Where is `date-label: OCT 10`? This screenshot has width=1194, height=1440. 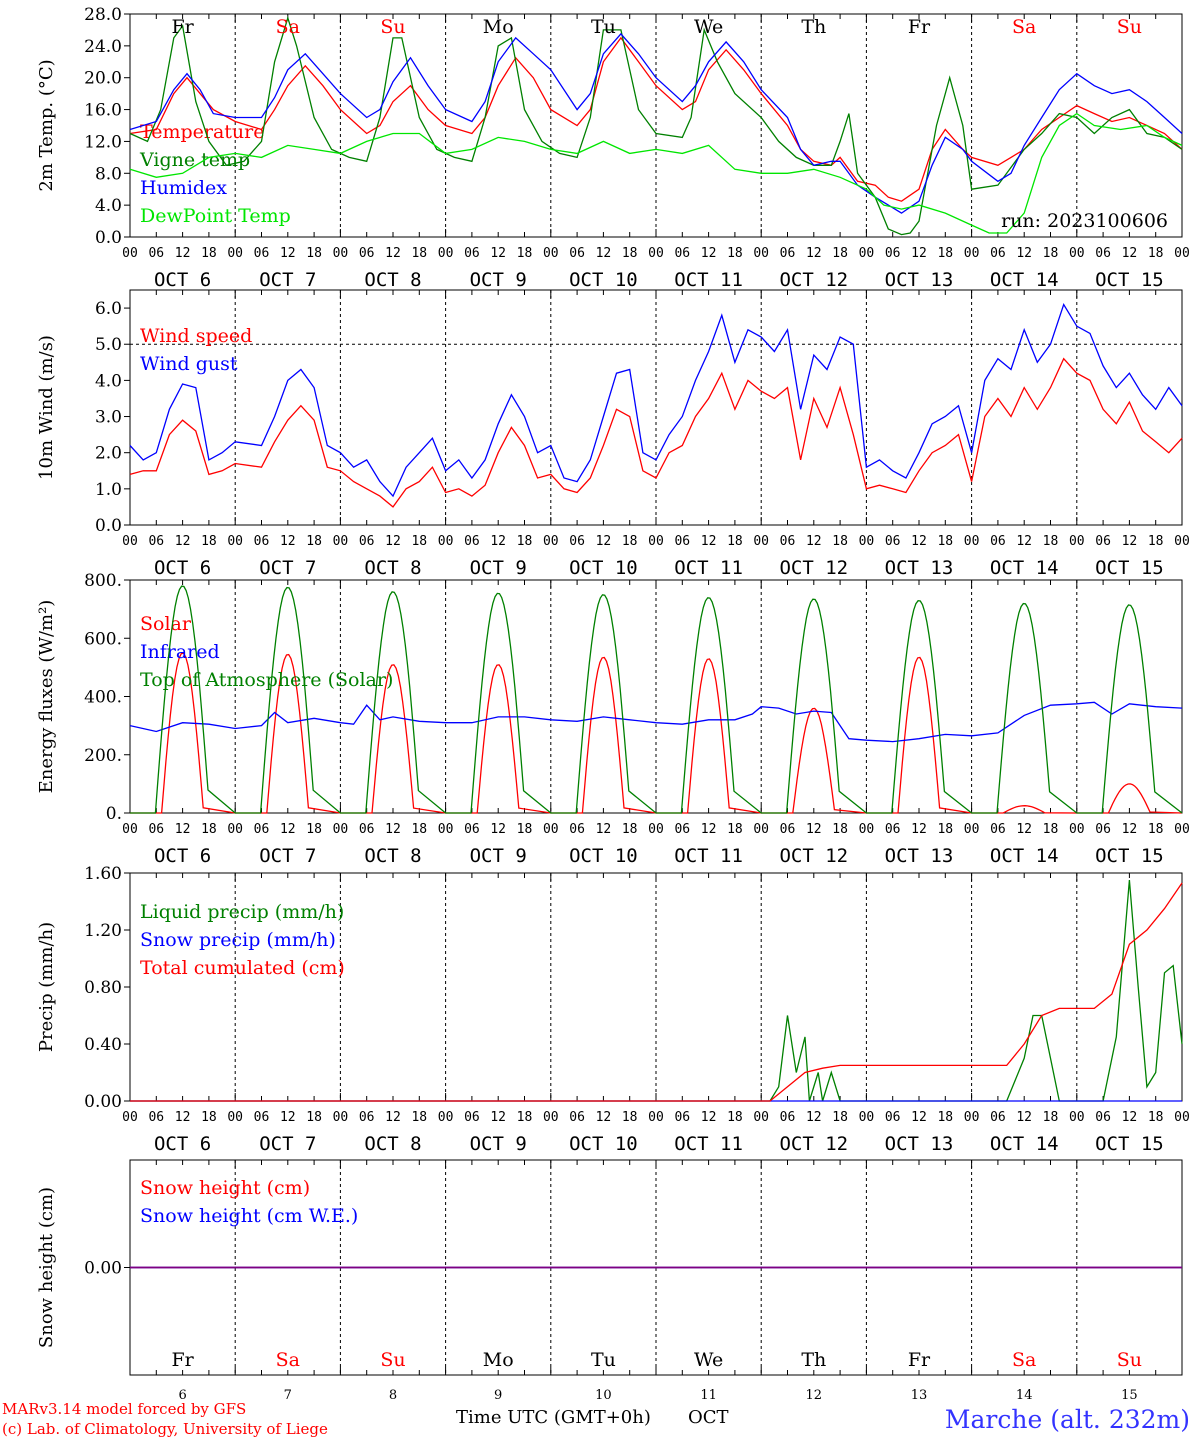 date-label: OCT 10 is located at coordinates (603, 1144).